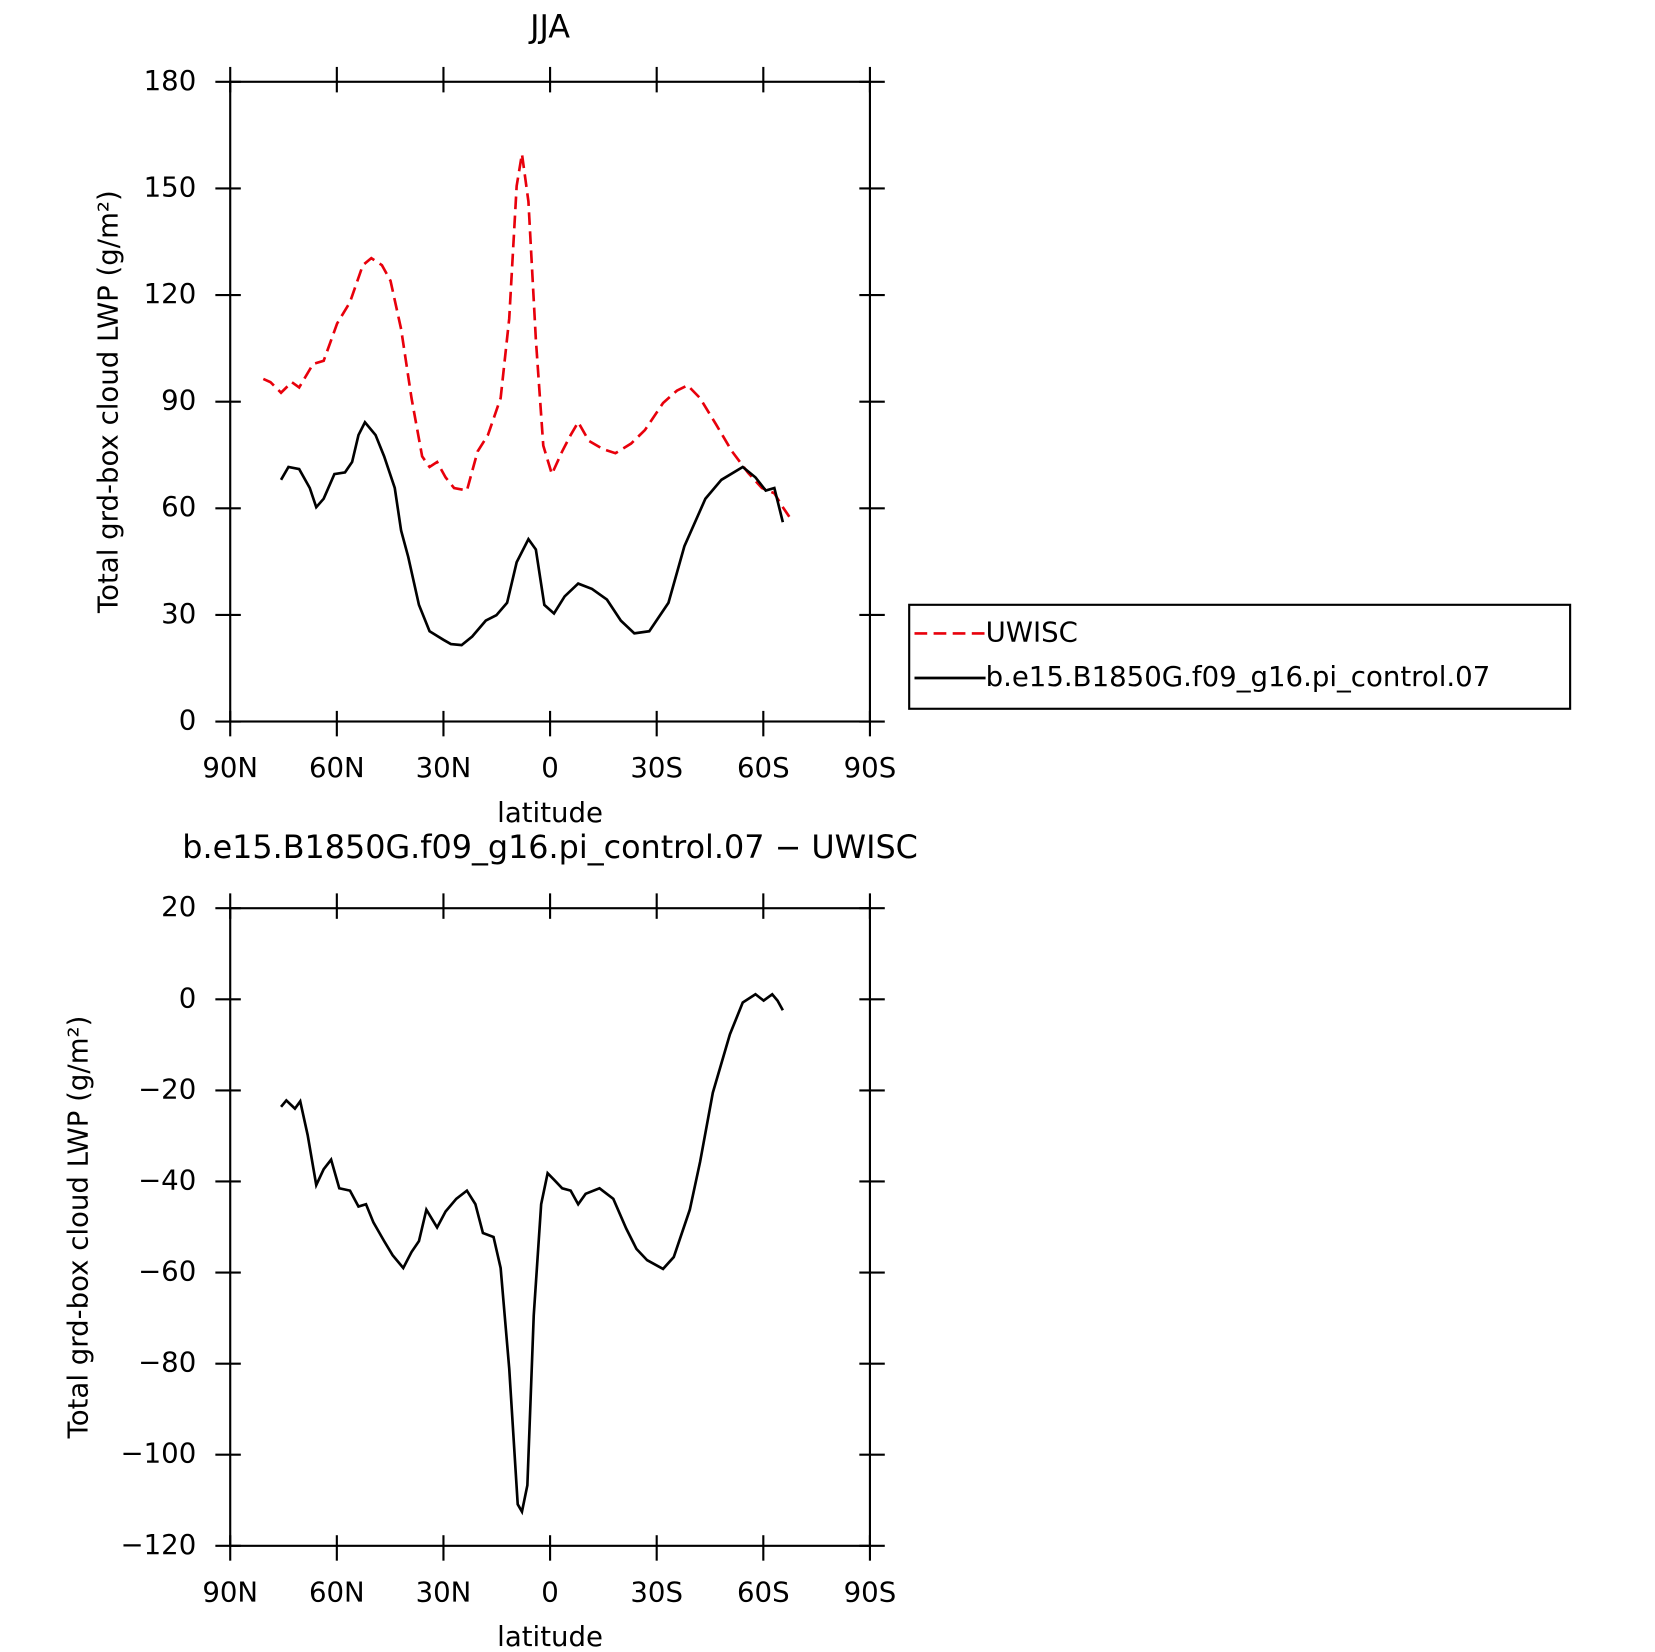 Image resolution: width=1655 pixels, height=1652 pixels. I want to click on y-tick-label: −120, so click(159, 1544).